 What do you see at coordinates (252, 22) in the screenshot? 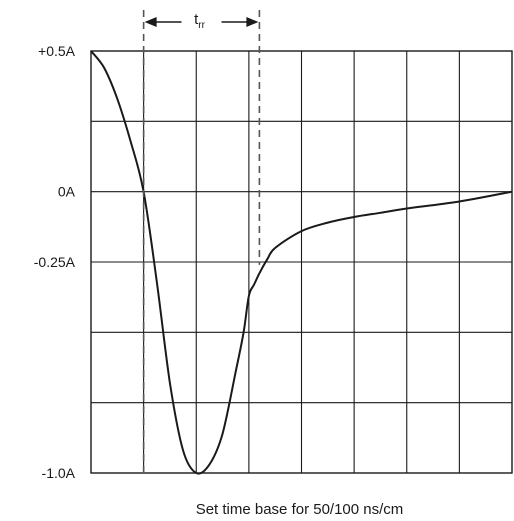
I see `trr-right-arrowhead` at bounding box center [252, 22].